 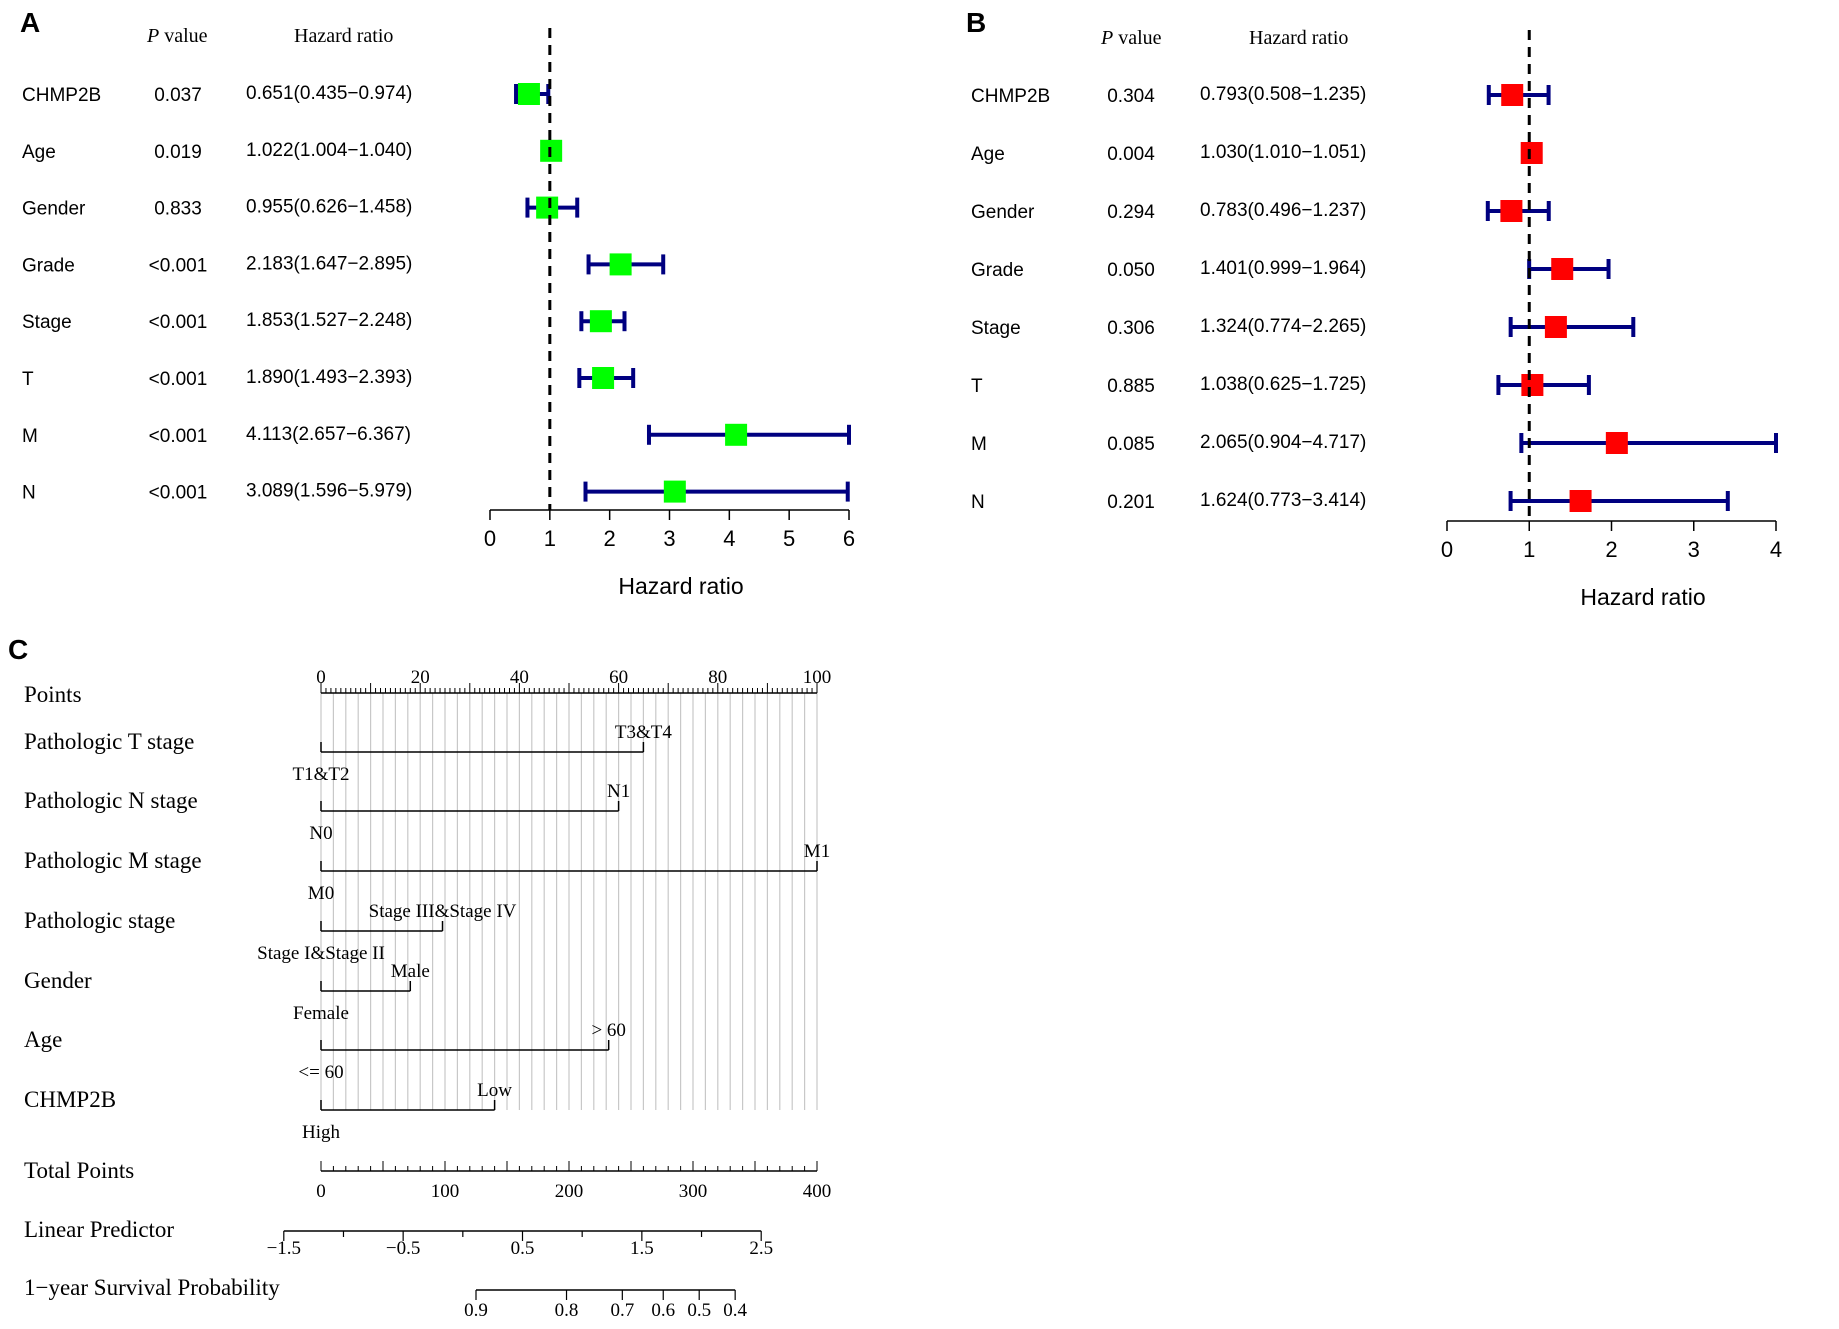 I want to click on total-points-tick-label: 0, so click(x=321, y=1191).